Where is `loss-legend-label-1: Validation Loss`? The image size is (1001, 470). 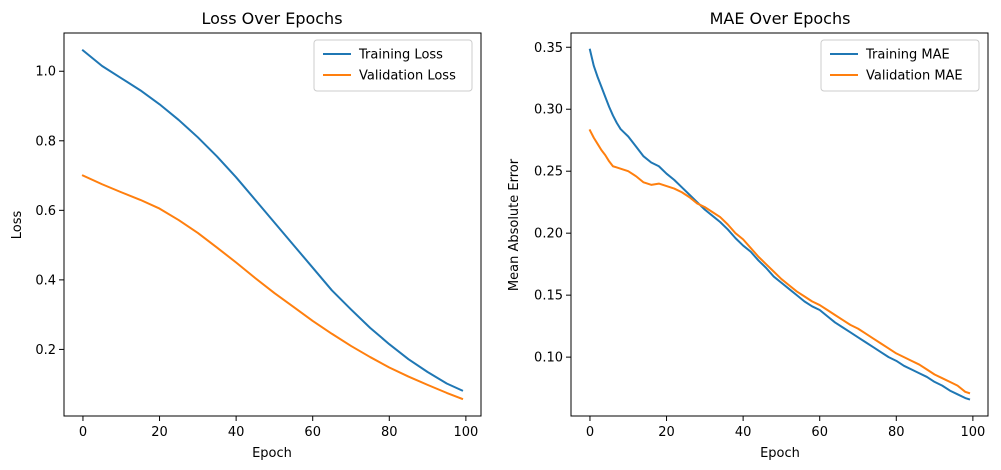 loss-legend-label-1: Validation Loss is located at coordinates (407, 76).